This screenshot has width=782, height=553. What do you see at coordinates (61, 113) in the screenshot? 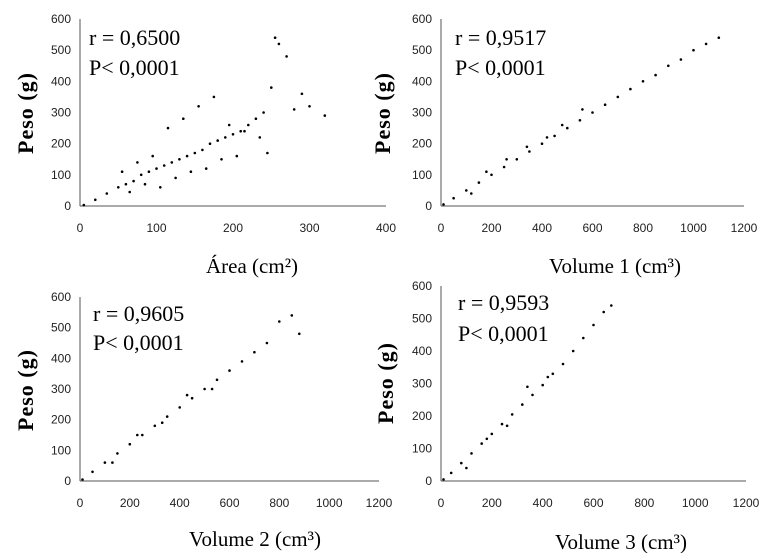
I see `y-tick-label: 300` at bounding box center [61, 113].